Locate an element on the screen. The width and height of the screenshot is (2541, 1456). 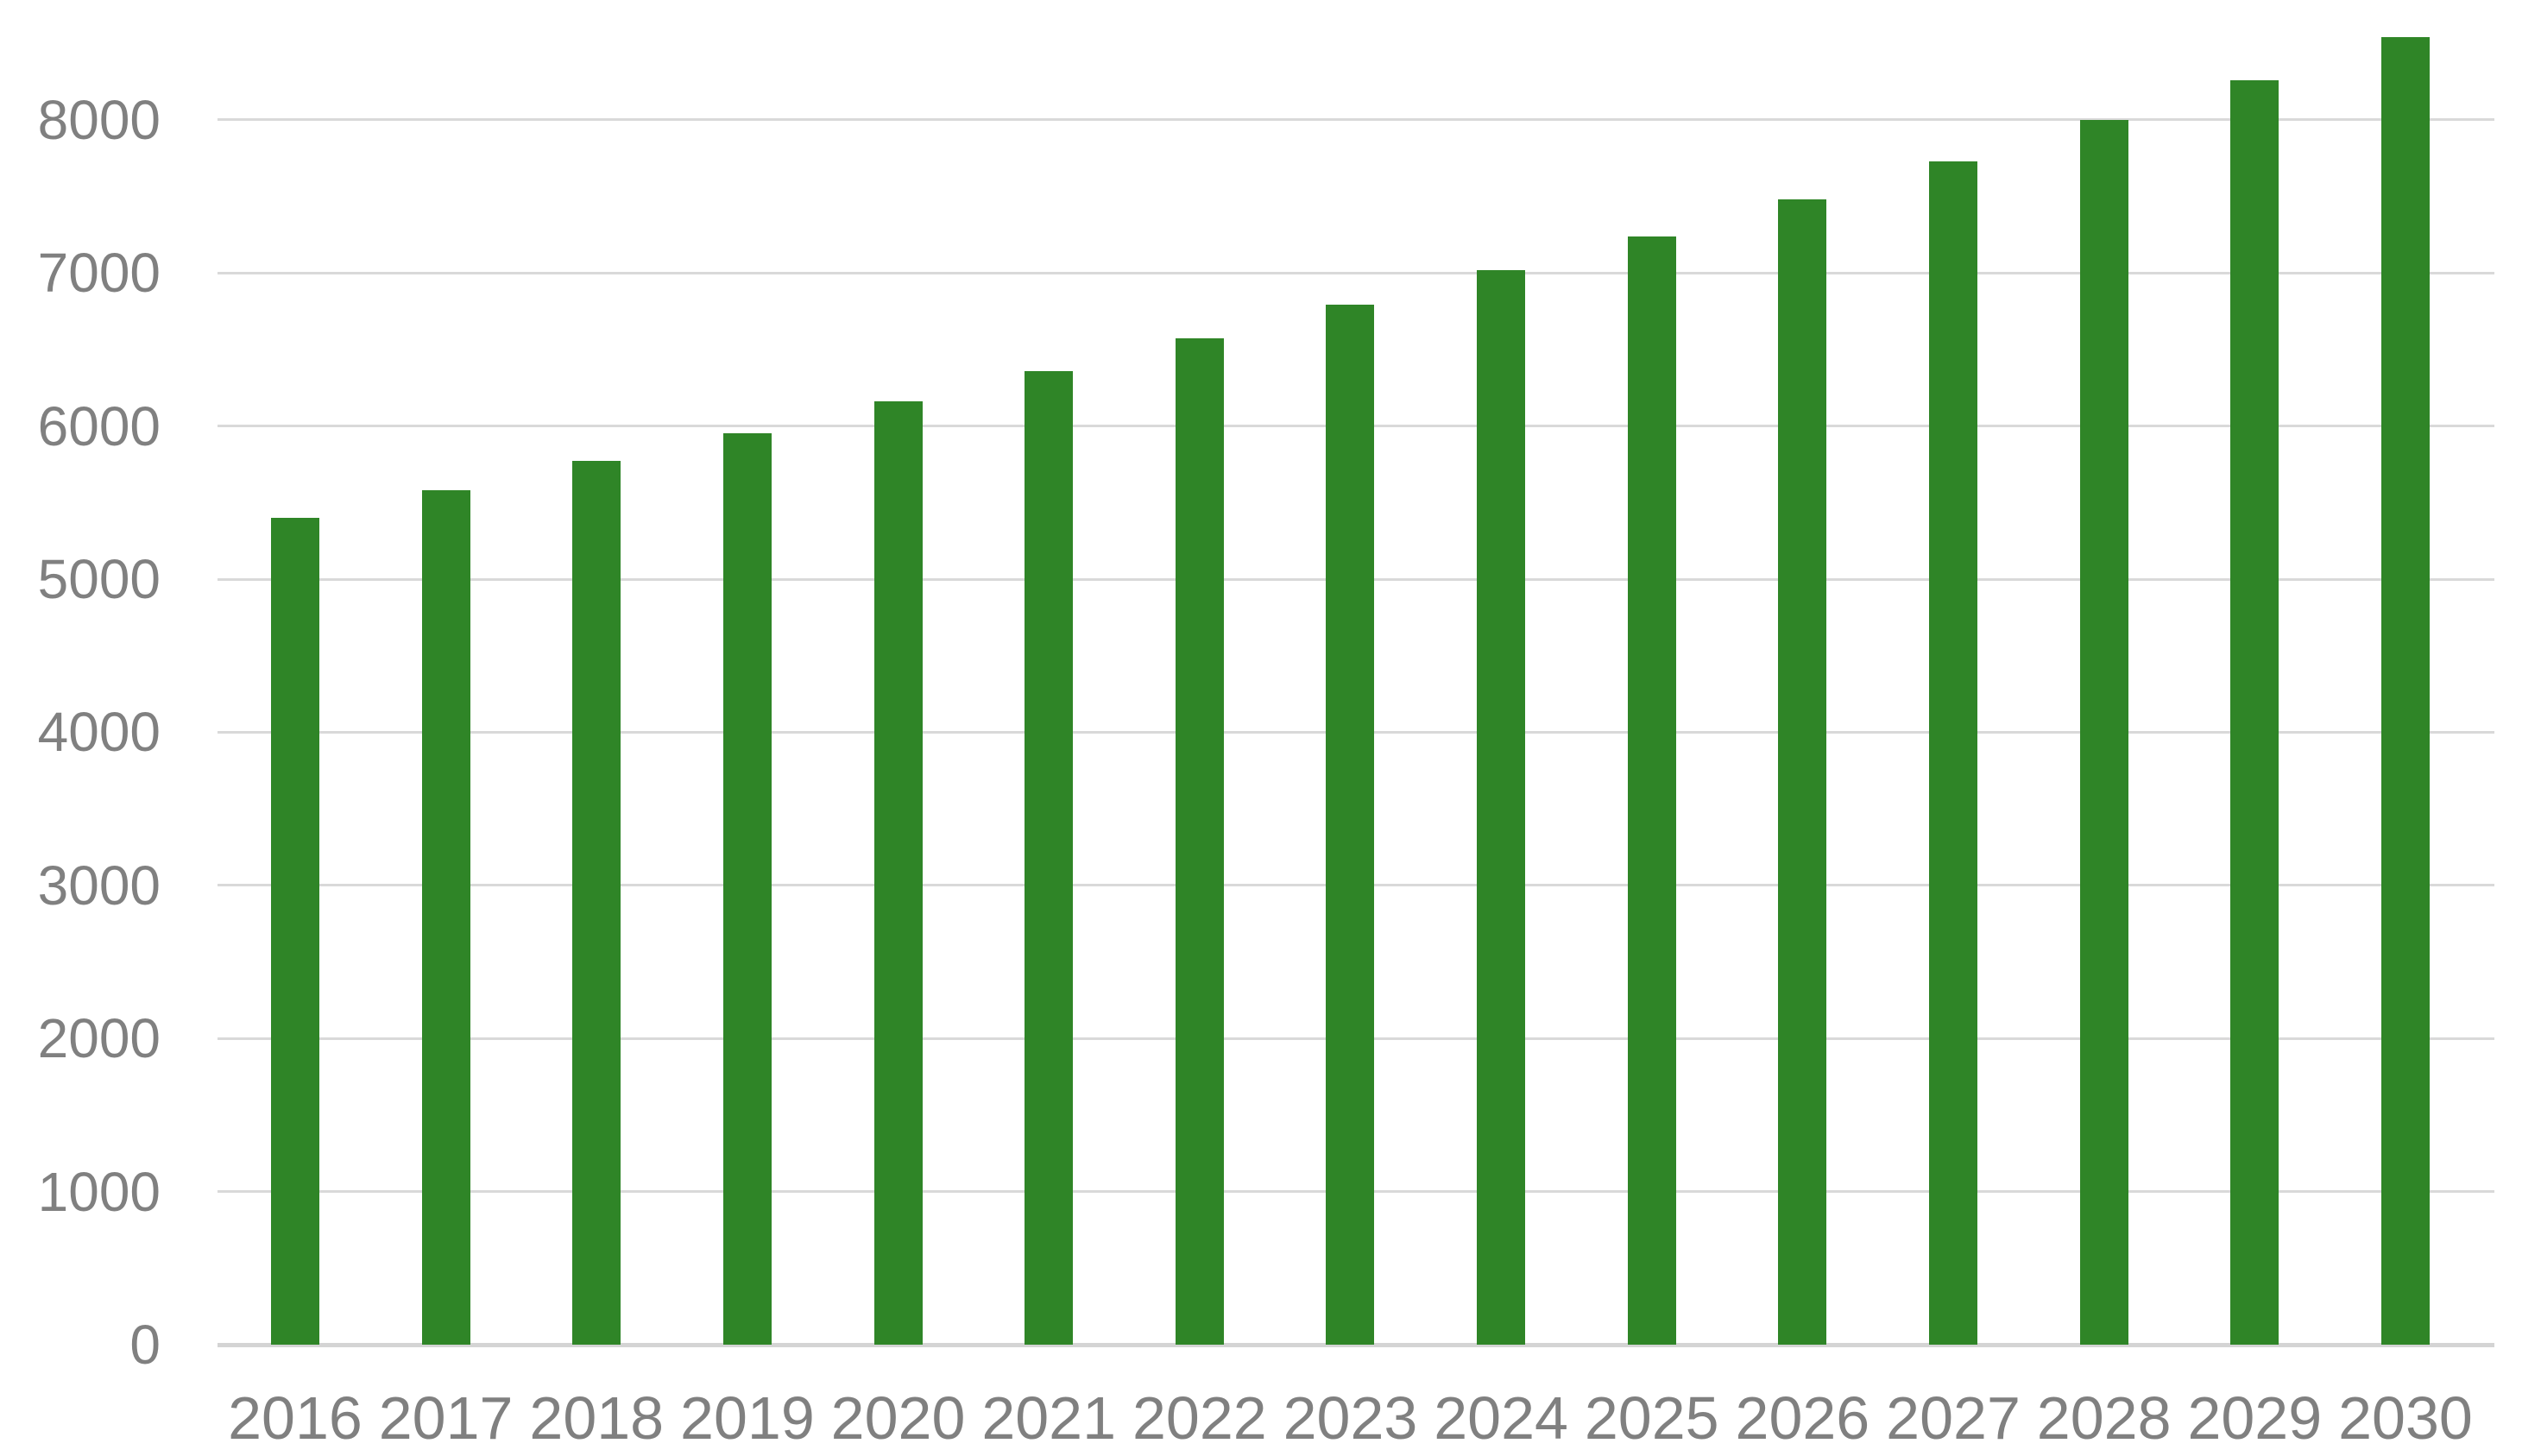
x-tick-label-2025: 2025 is located at coordinates (1651, 1418).